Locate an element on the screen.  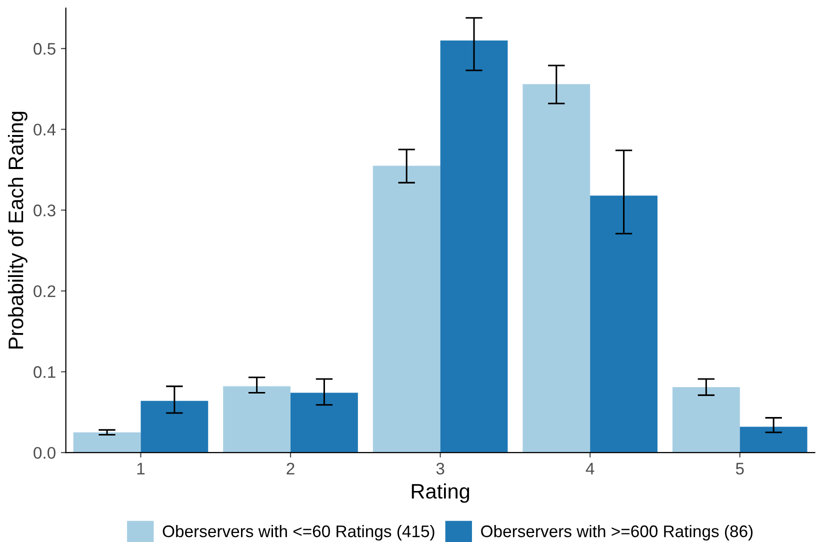
y-tick-label: 0.4 is located at coordinates (45, 130).